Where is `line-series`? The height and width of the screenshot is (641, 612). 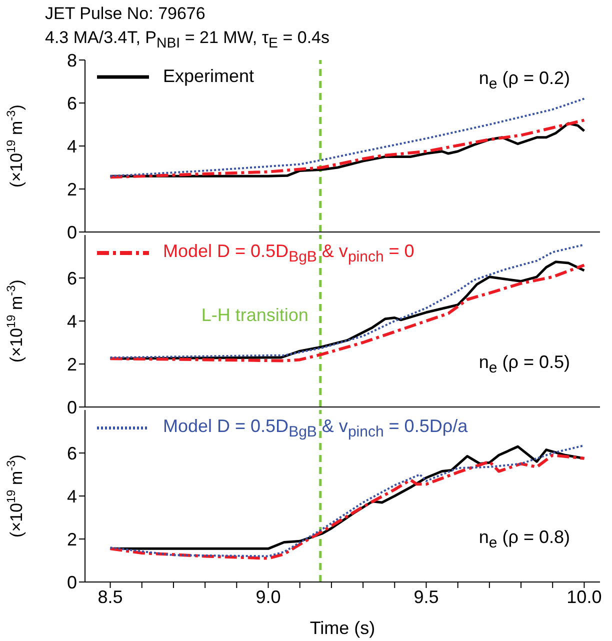
line-series is located at coordinates (347, 138).